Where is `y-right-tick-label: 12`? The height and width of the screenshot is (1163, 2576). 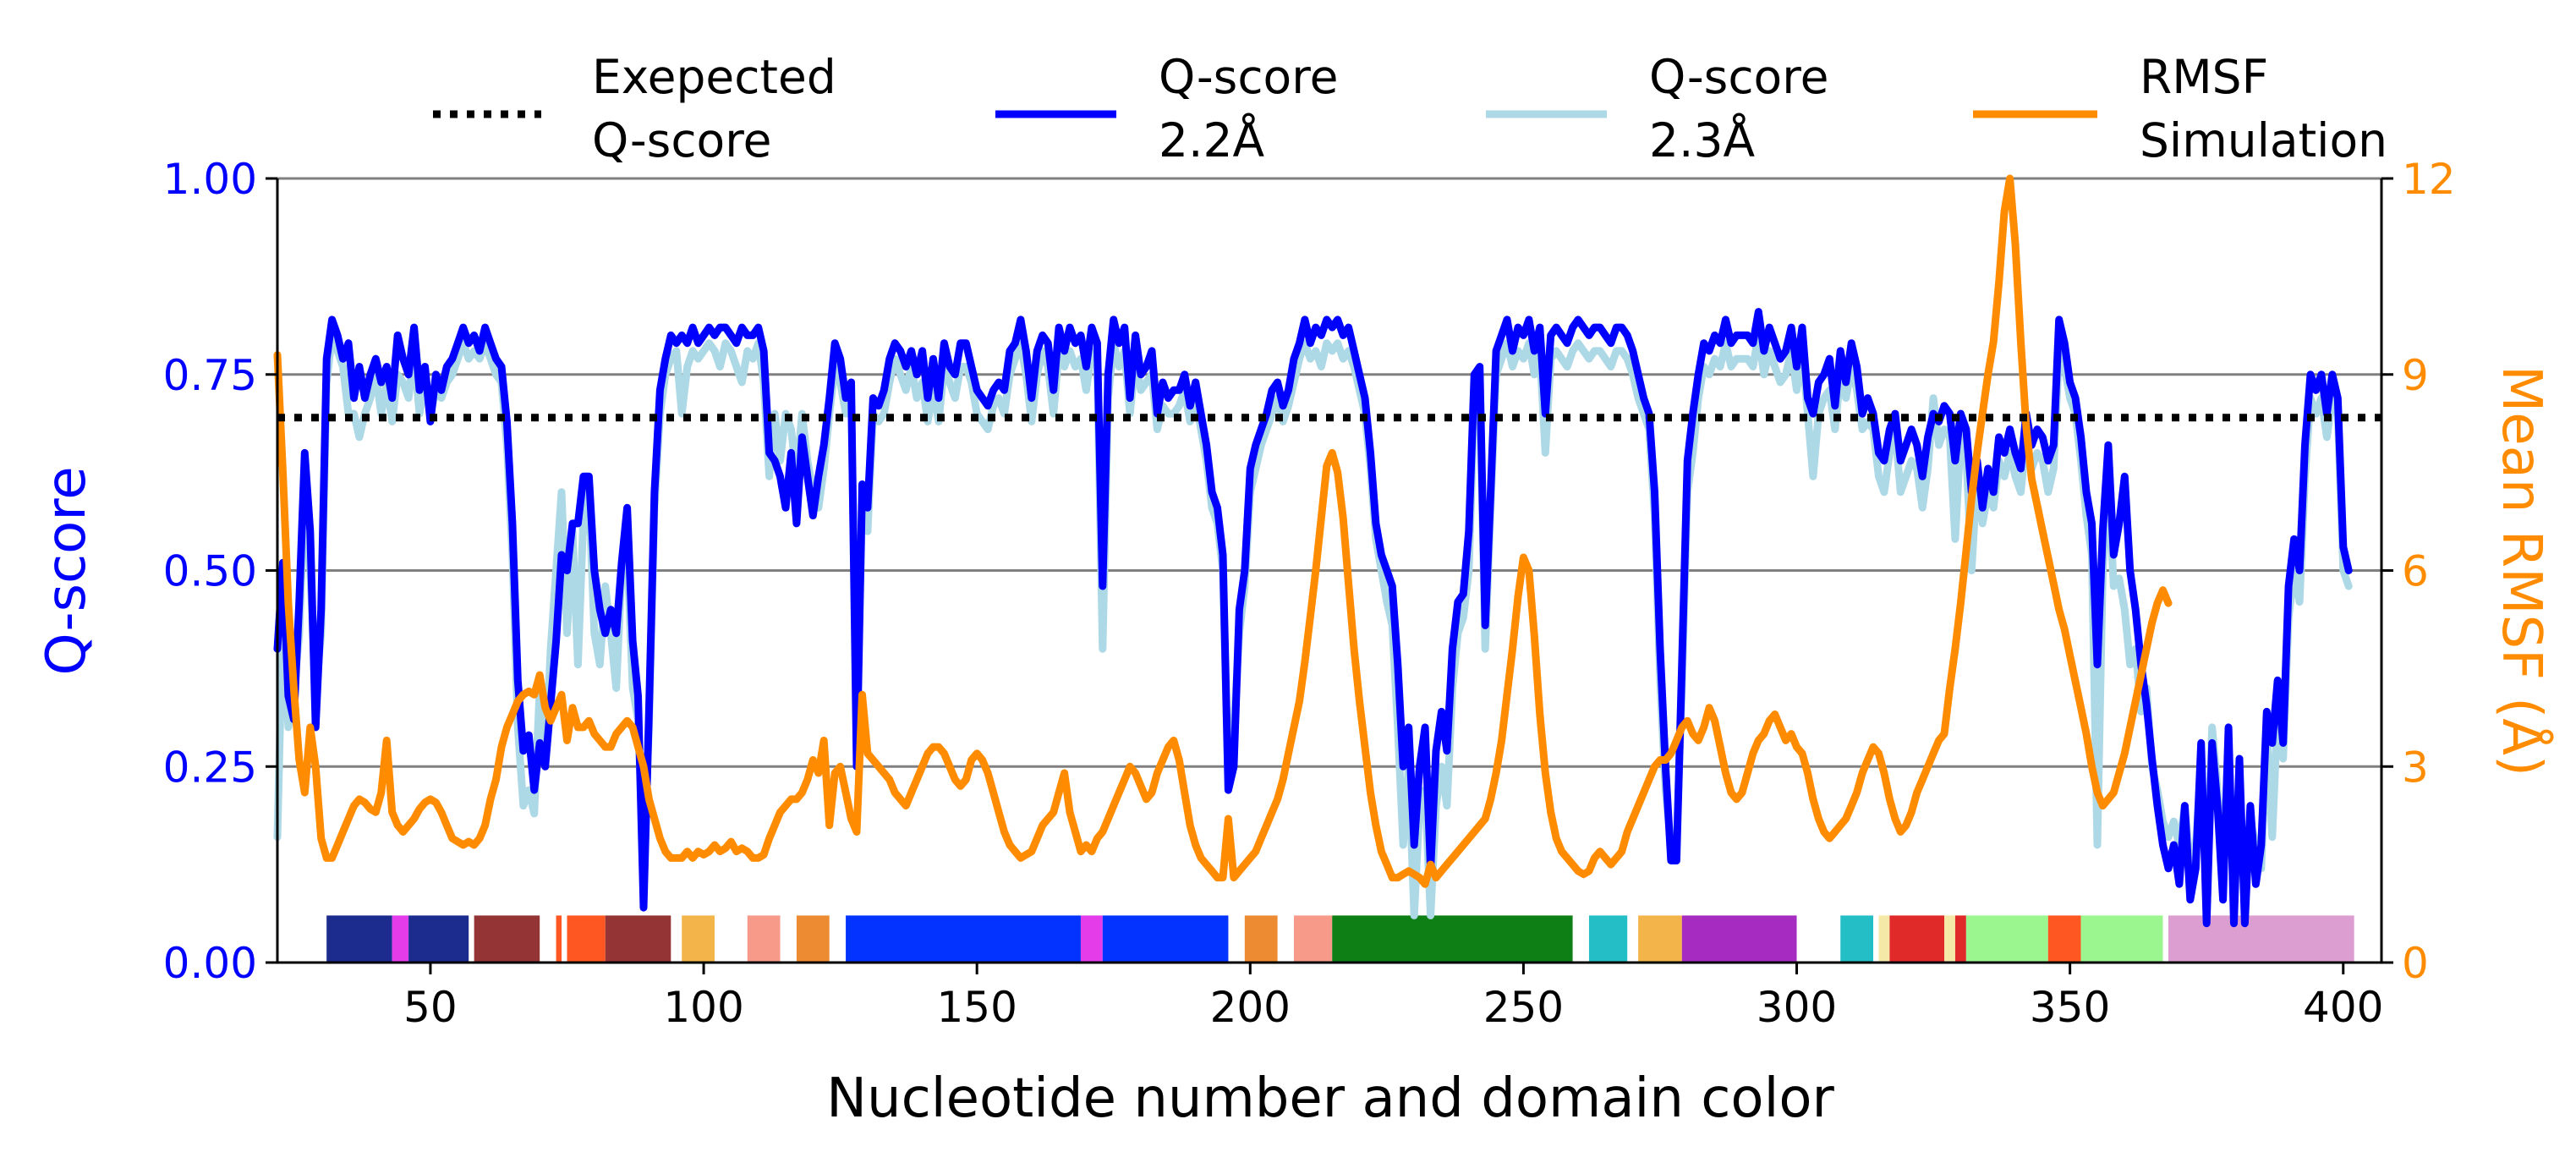
y-right-tick-label: 12 is located at coordinates (2429, 179).